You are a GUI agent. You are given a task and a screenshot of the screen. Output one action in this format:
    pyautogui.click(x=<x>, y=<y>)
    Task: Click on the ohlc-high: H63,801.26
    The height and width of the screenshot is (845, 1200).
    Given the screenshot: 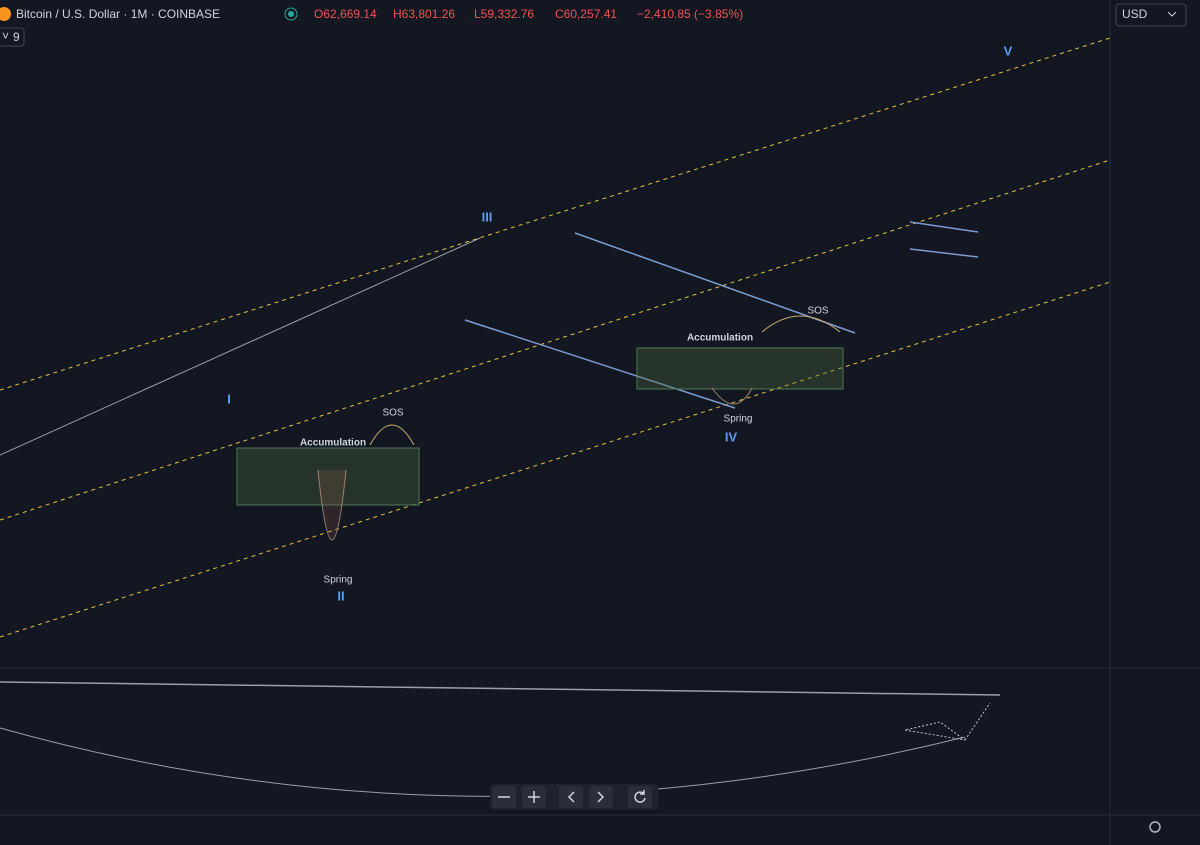 What is the action you would take?
    pyautogui.click(x=424, y=14)
    